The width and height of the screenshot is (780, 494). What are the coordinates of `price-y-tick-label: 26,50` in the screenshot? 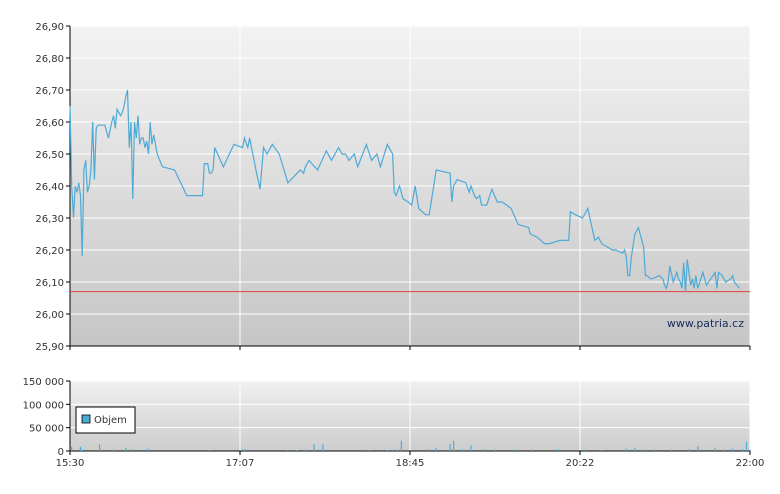 It's located at (49, 155).